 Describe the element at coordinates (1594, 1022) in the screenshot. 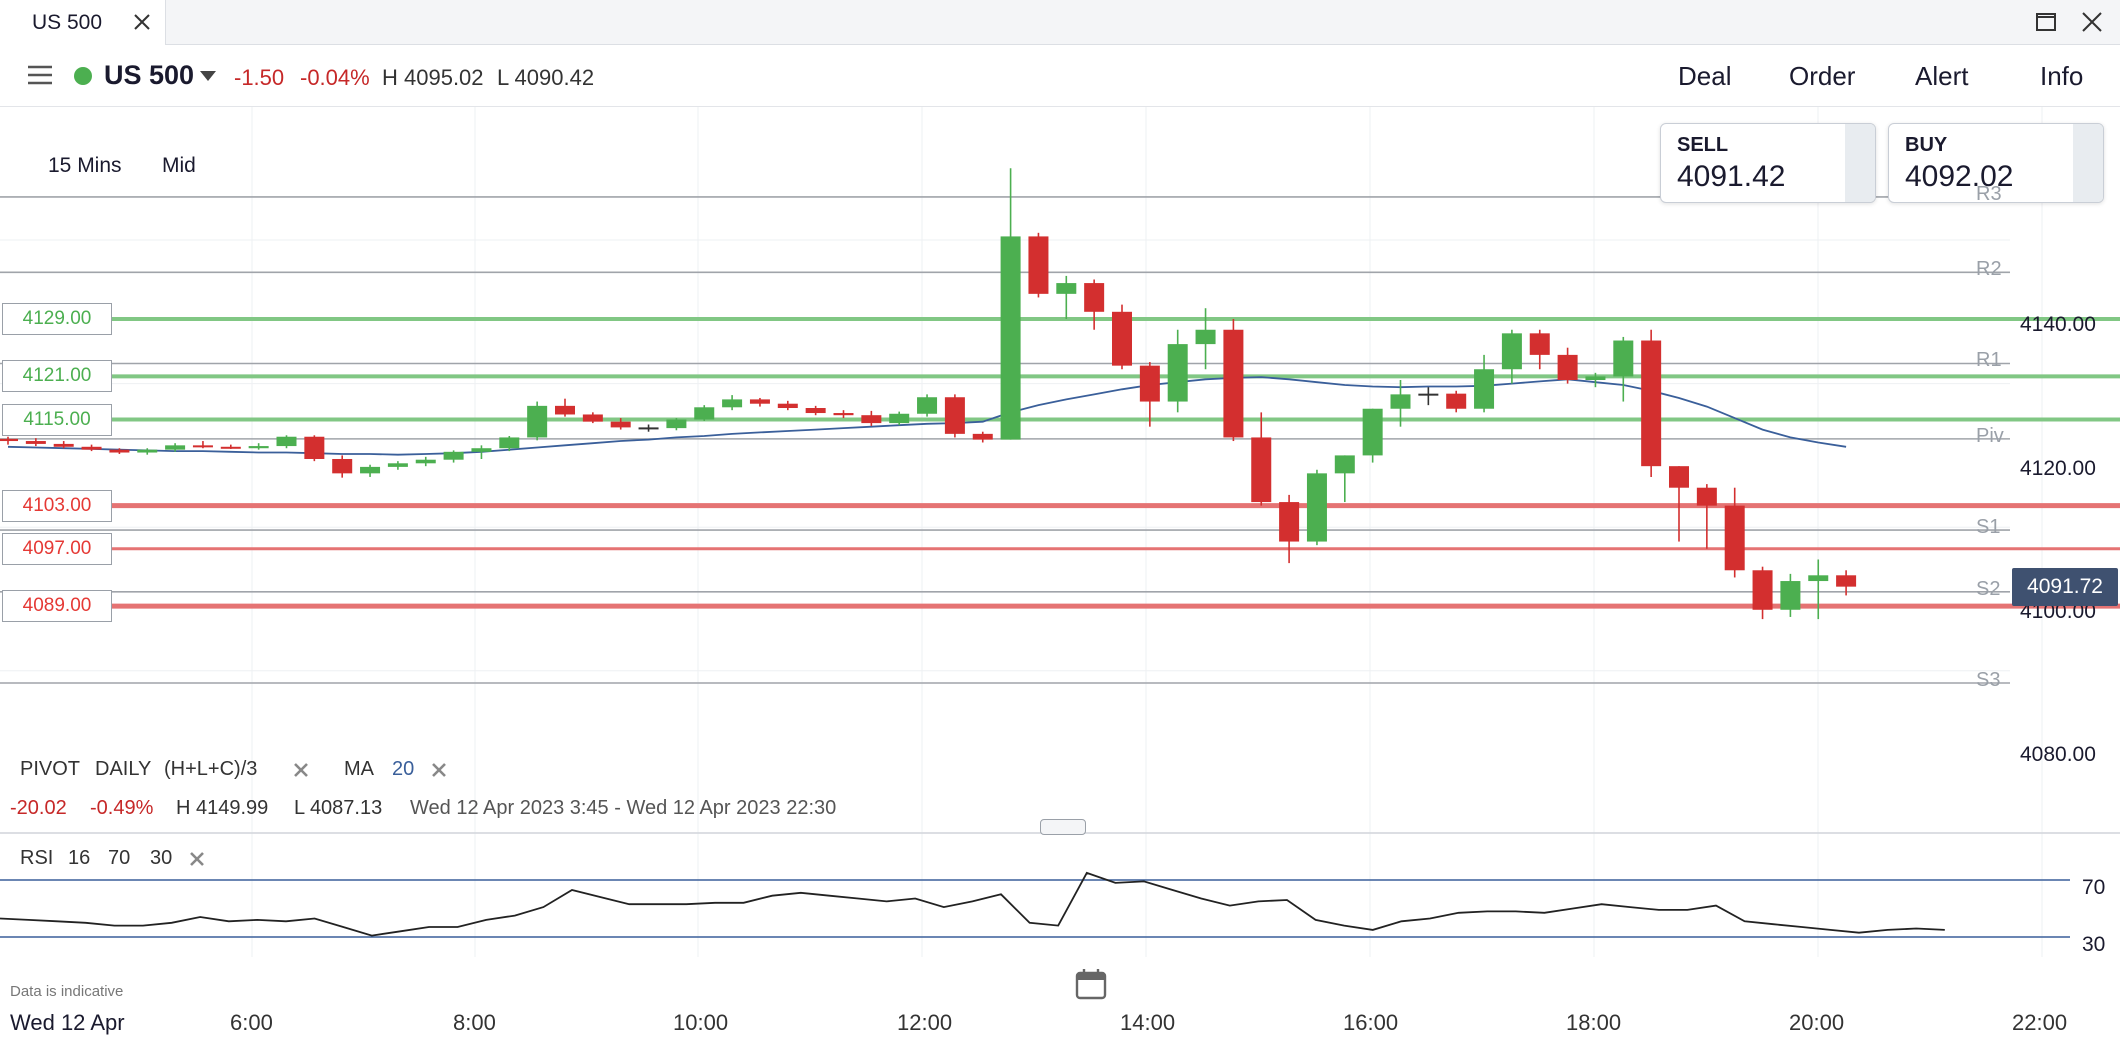

I see `time-axis-tick: 18:00` at that location.